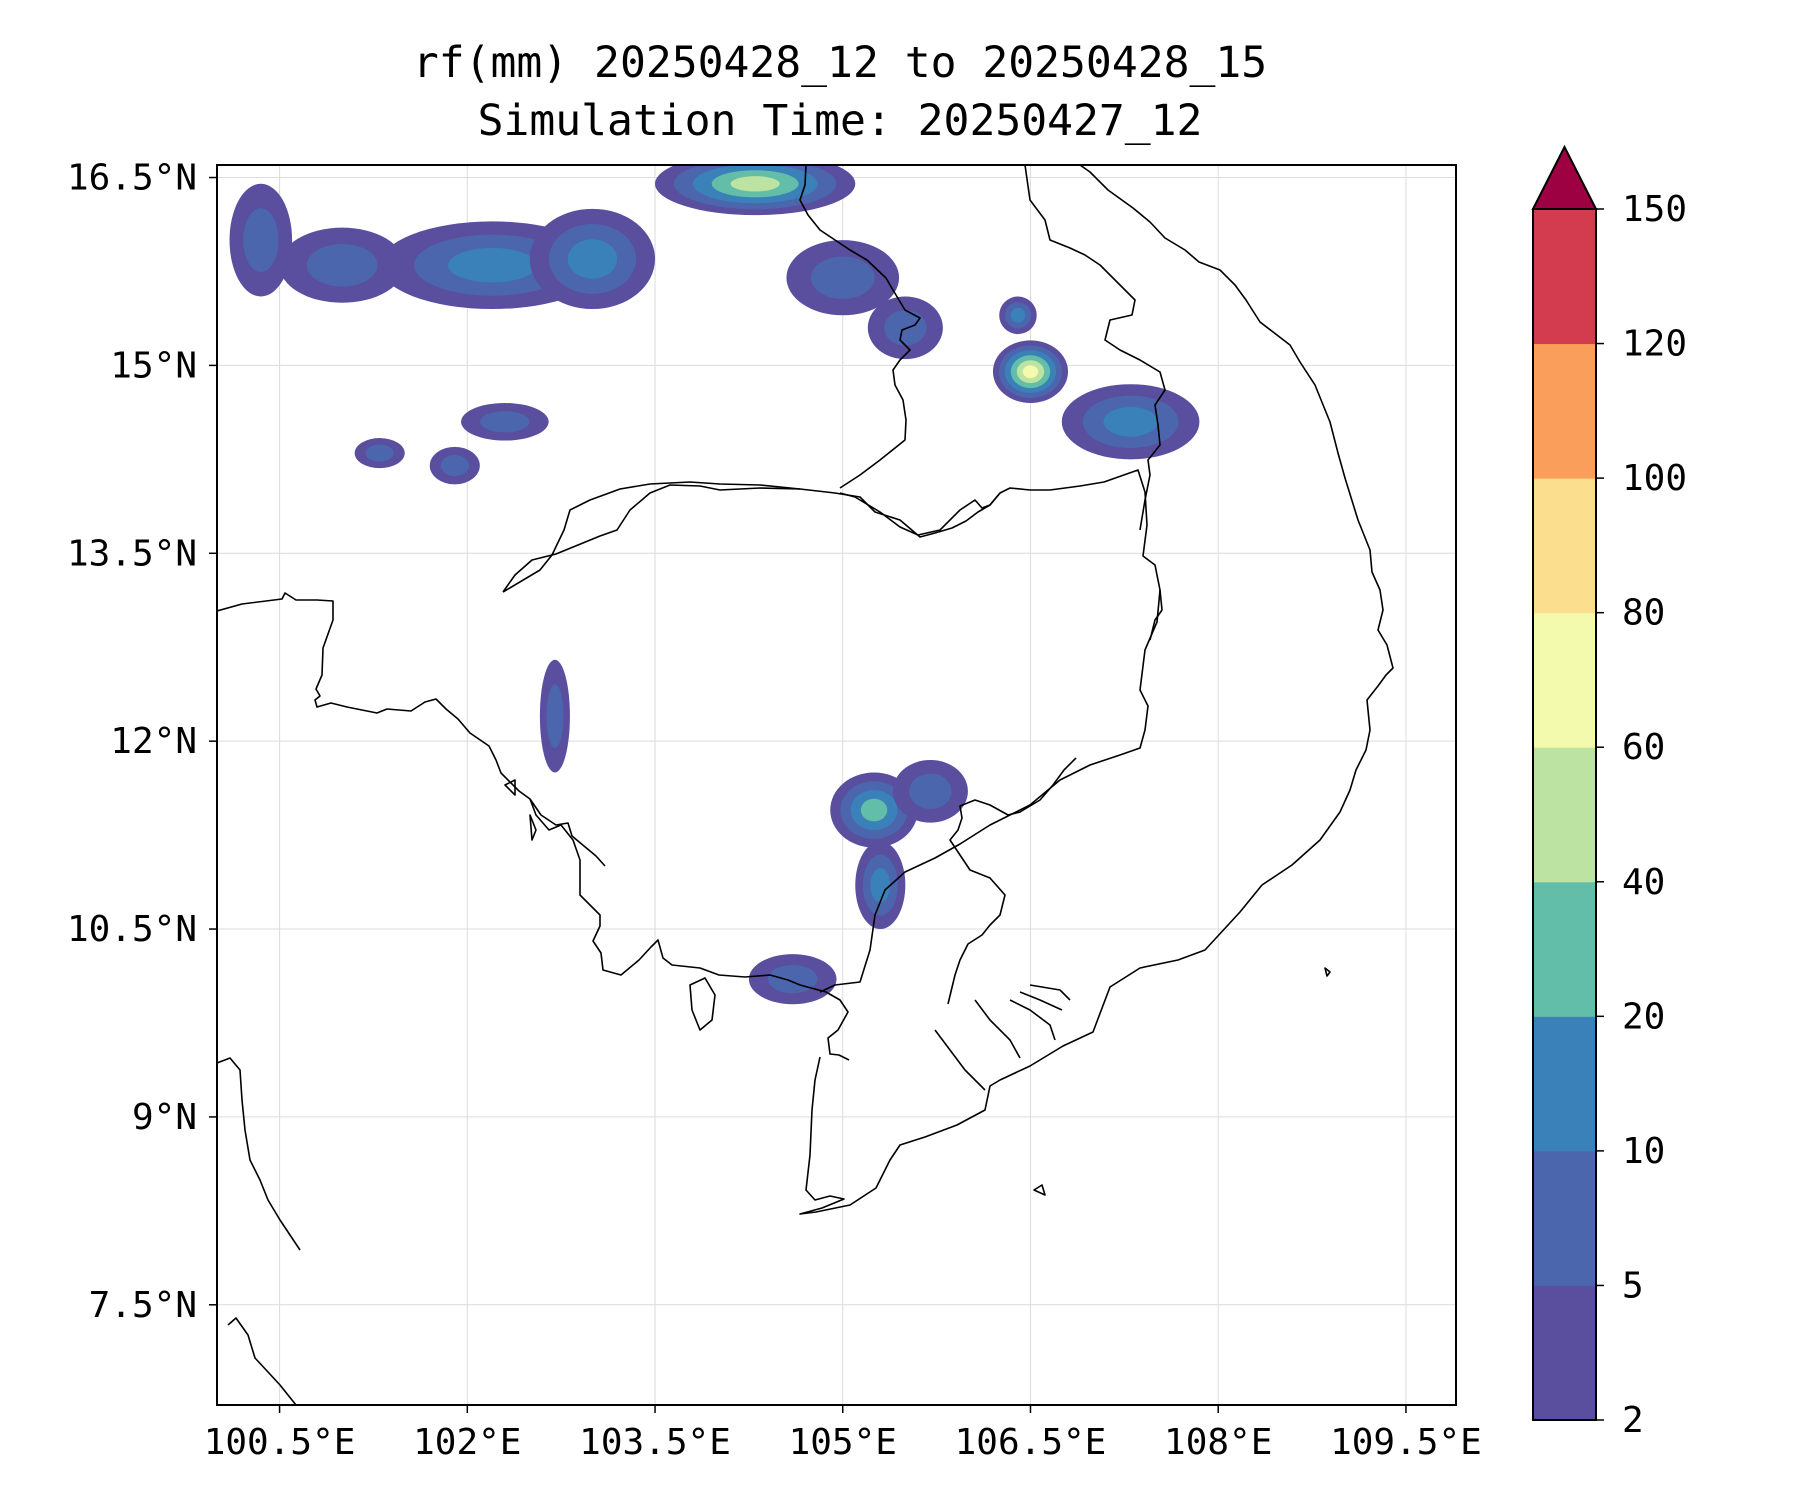  Describe the element at coordinates (1031, 1442) in the screenshot. I see `tick-label-lon: 106.5°E` at that location.